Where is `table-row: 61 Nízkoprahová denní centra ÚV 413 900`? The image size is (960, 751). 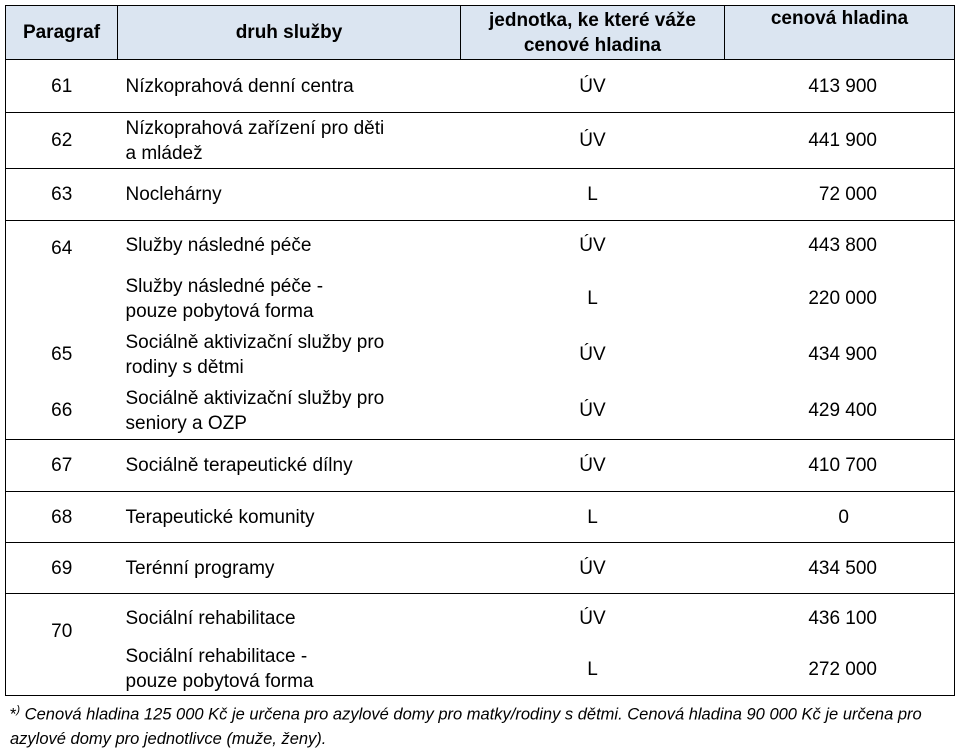 table-row: 61 Nízkoprahová denní centra ÚV 413 900 is located at coordinates (480, 86).